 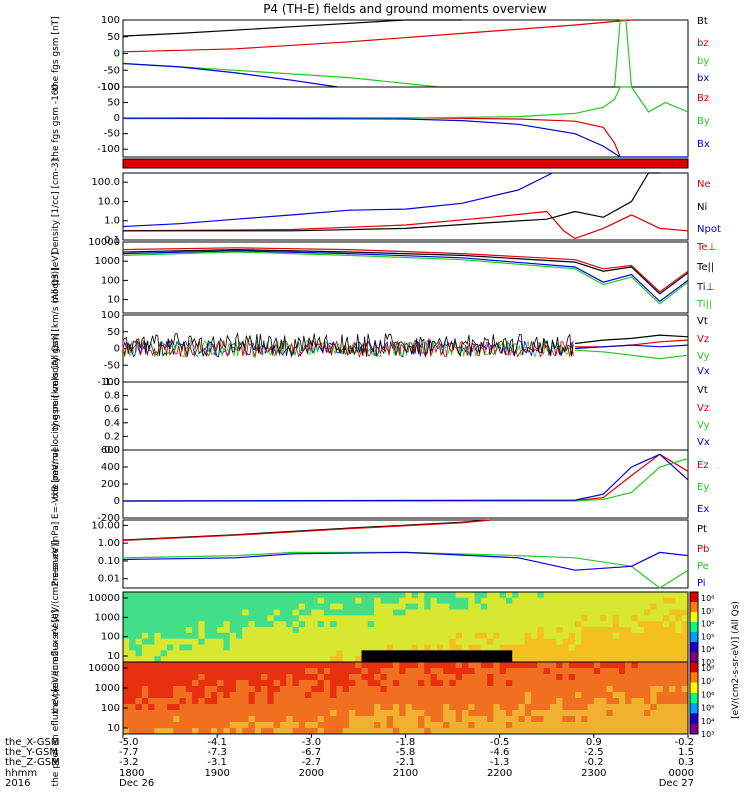 What do you see at coordinates (109, 543) in the screenshot?
I see `y-tick-label: 1.00` at bounding box center [109, 543].